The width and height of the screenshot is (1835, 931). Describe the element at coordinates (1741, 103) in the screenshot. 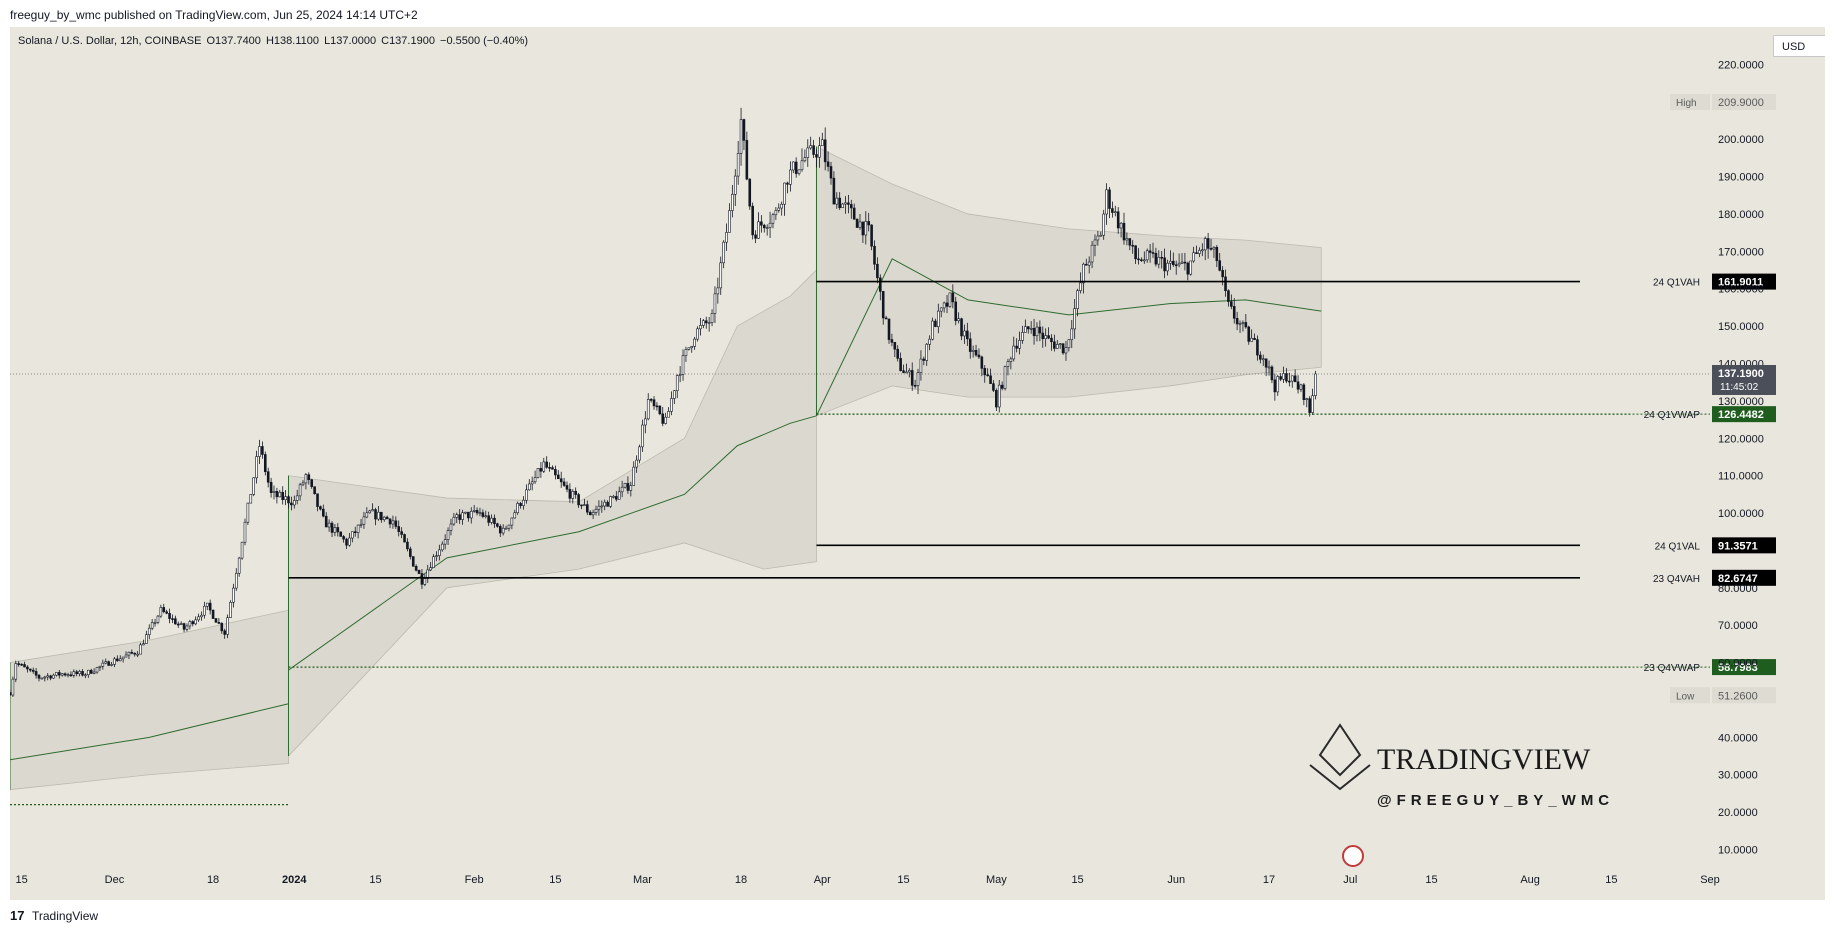

I see `hl-value: 209.9000` at that location.